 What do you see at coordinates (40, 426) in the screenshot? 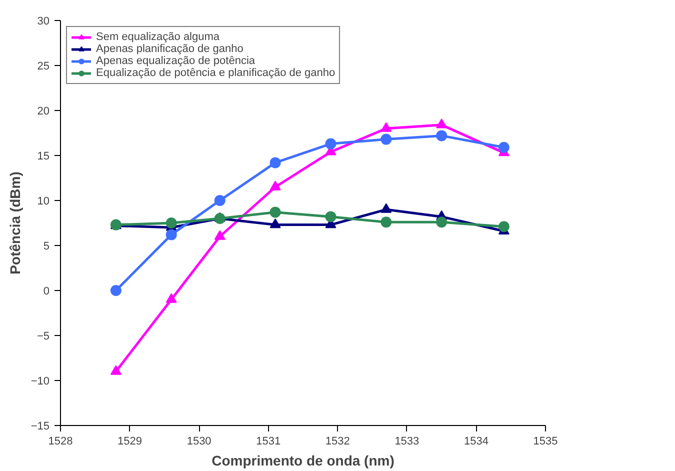
I see `y-tick-label: −15` at bounding box center [40, 426].